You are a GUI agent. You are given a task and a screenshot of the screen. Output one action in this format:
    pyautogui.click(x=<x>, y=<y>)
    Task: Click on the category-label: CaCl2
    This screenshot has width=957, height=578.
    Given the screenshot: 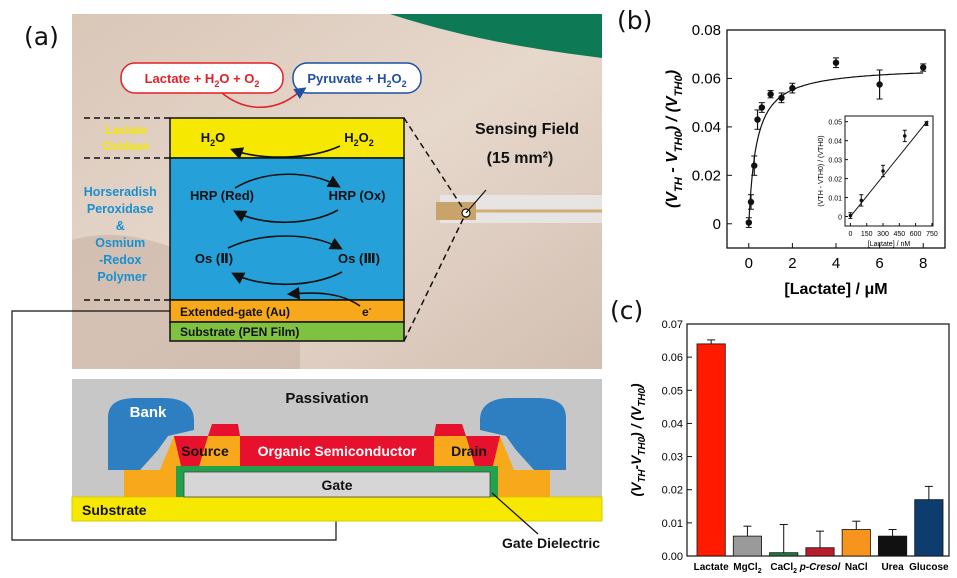 What is the action you would take?
    pyautogui.click(x=783, y=568)
    